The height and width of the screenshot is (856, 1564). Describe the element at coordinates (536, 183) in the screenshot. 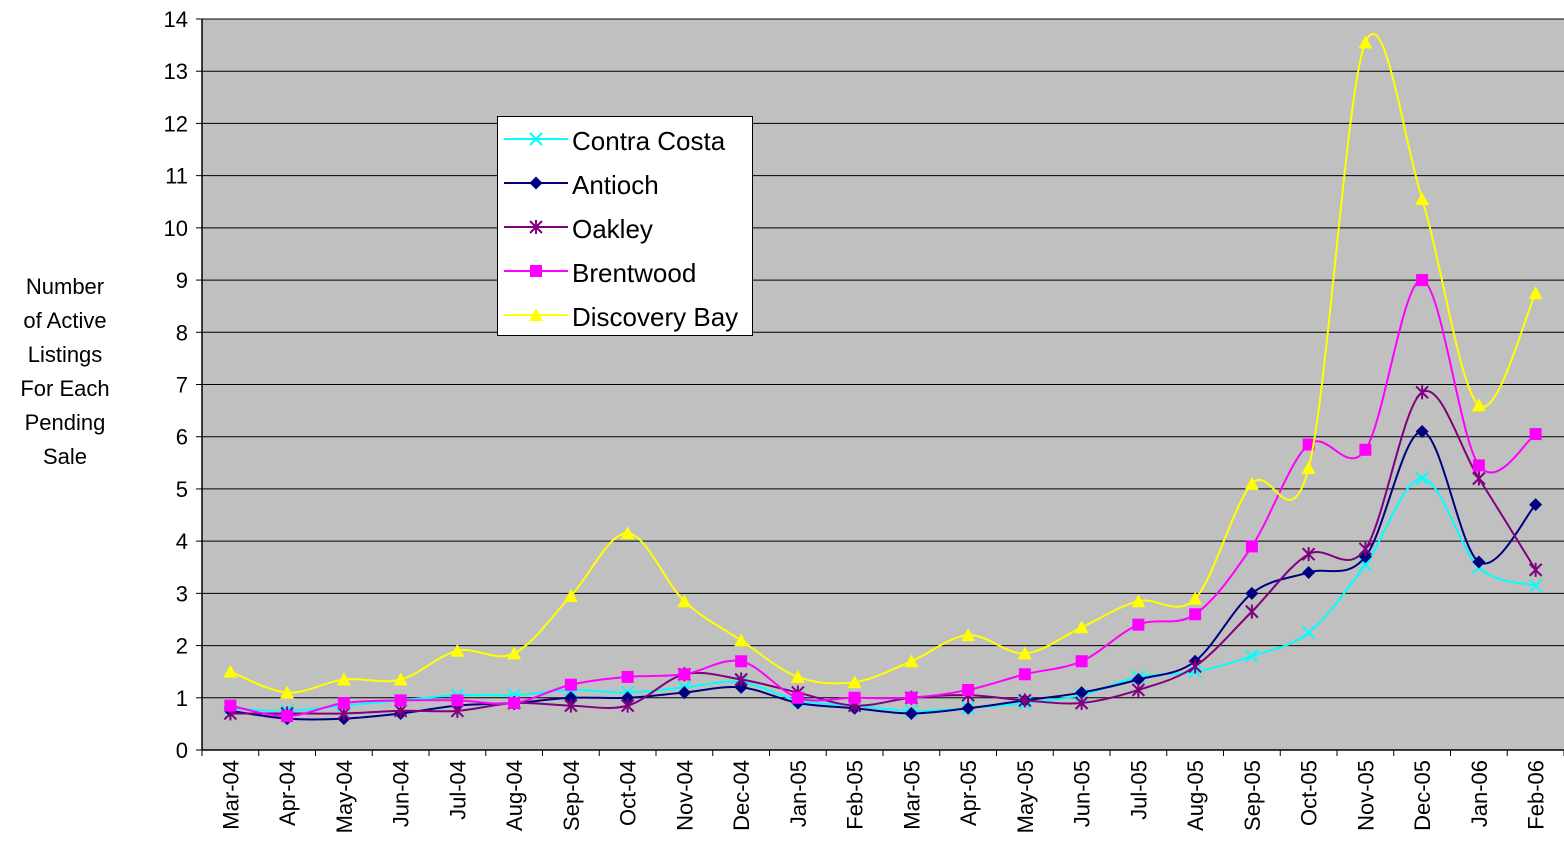

I see `legend-swatch-antioch` at that location.